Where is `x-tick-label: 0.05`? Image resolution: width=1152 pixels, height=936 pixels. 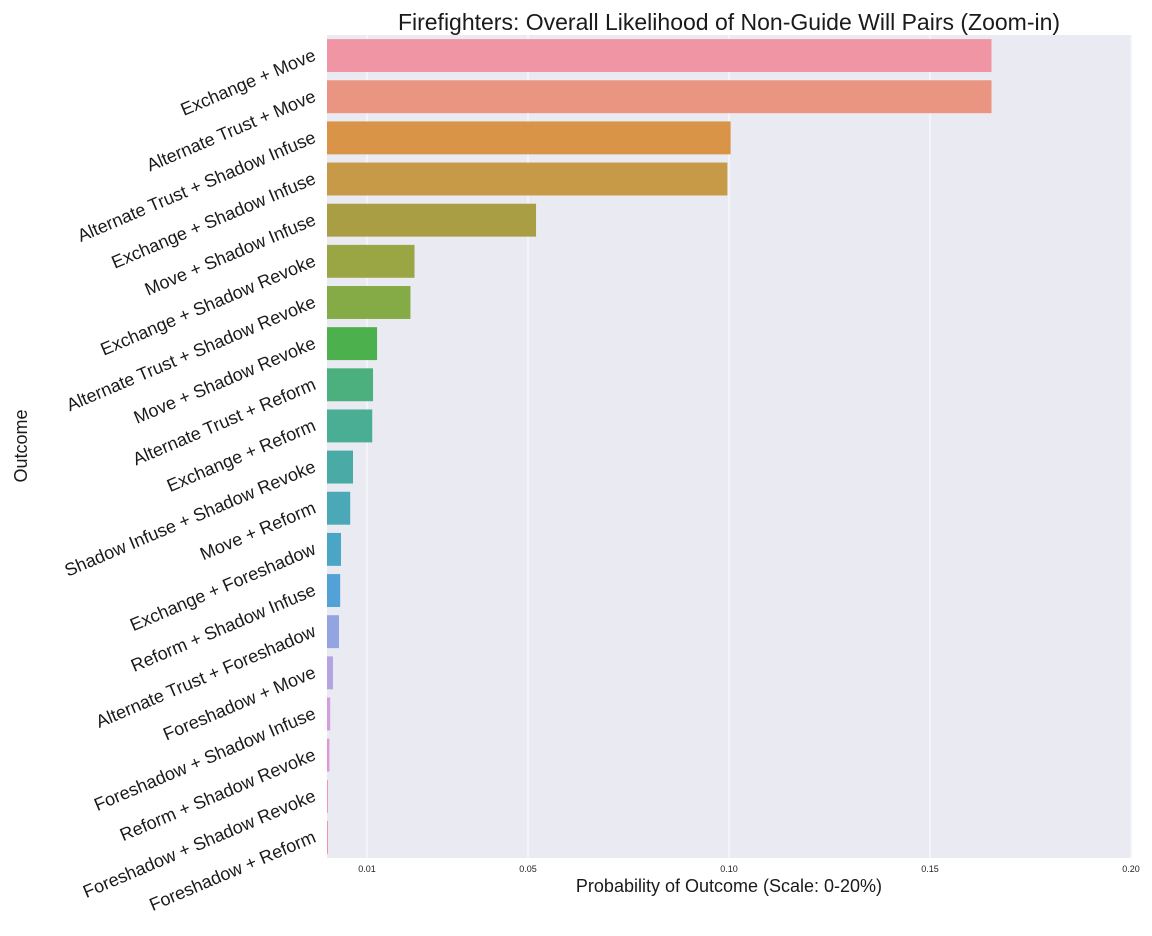 x-tick-label: 0.05 is located at coordinates (528, 869).